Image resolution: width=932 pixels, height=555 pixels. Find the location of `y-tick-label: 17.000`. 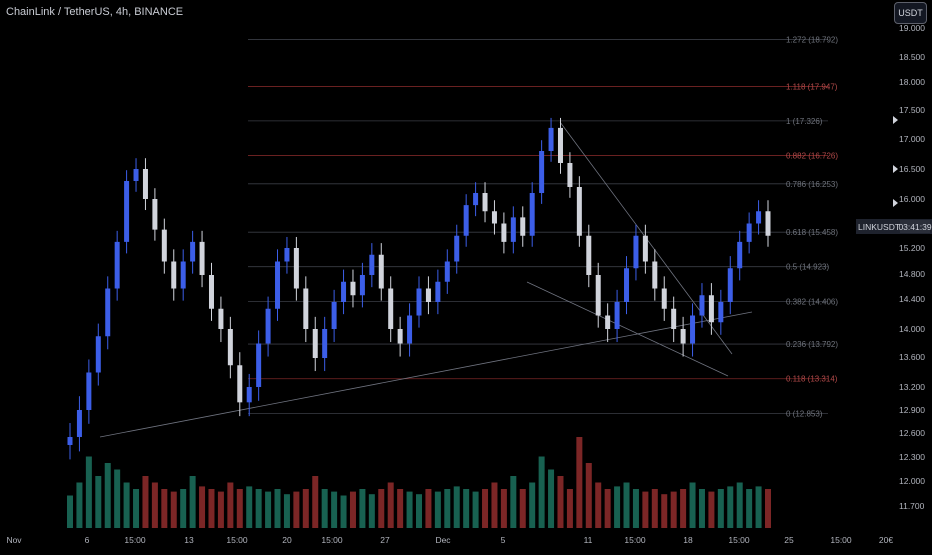

y-tick-label: 17.000 is located at coordinates (912, 139).